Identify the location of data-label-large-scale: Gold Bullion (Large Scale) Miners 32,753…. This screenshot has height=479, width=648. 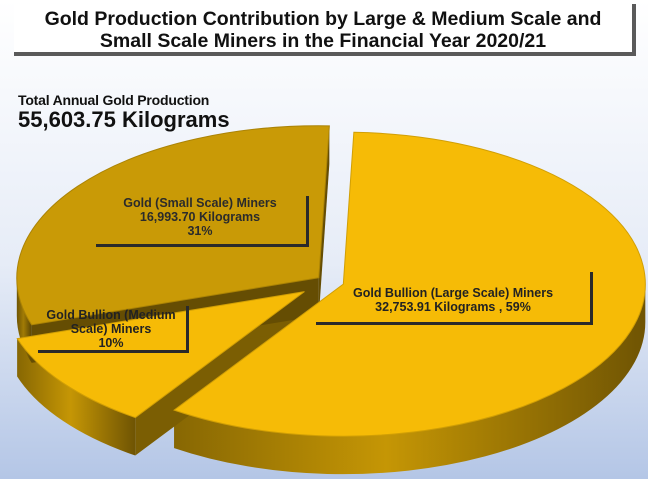
(453, 300).